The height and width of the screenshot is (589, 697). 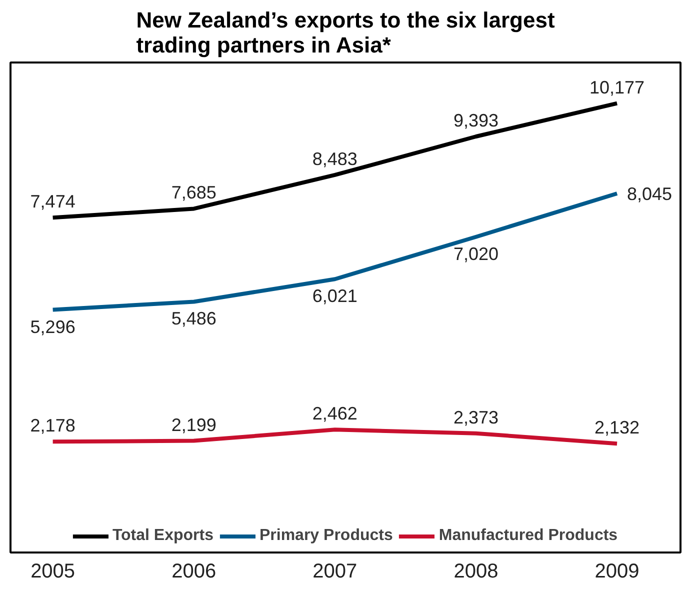 I want to click on data-label: 8,483, so click(x=335, y=158).